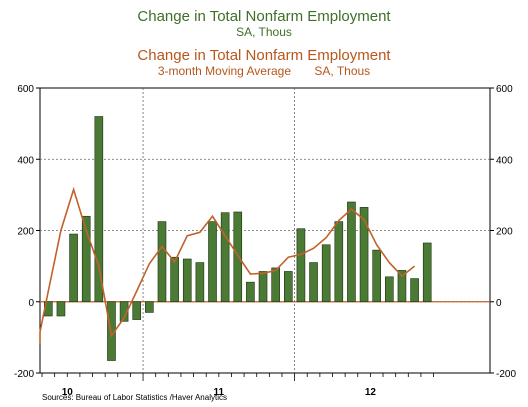 The image size is (528, 407). I want to click on y-tick-label-right: 0, so click(499, 303).